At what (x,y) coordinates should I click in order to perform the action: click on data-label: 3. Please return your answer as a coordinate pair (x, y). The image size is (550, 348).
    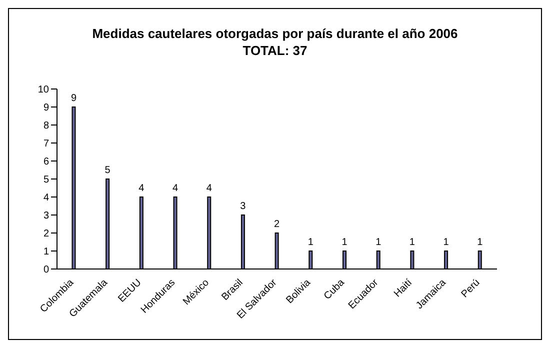
    Looking at the image, I should click on (243, 206).